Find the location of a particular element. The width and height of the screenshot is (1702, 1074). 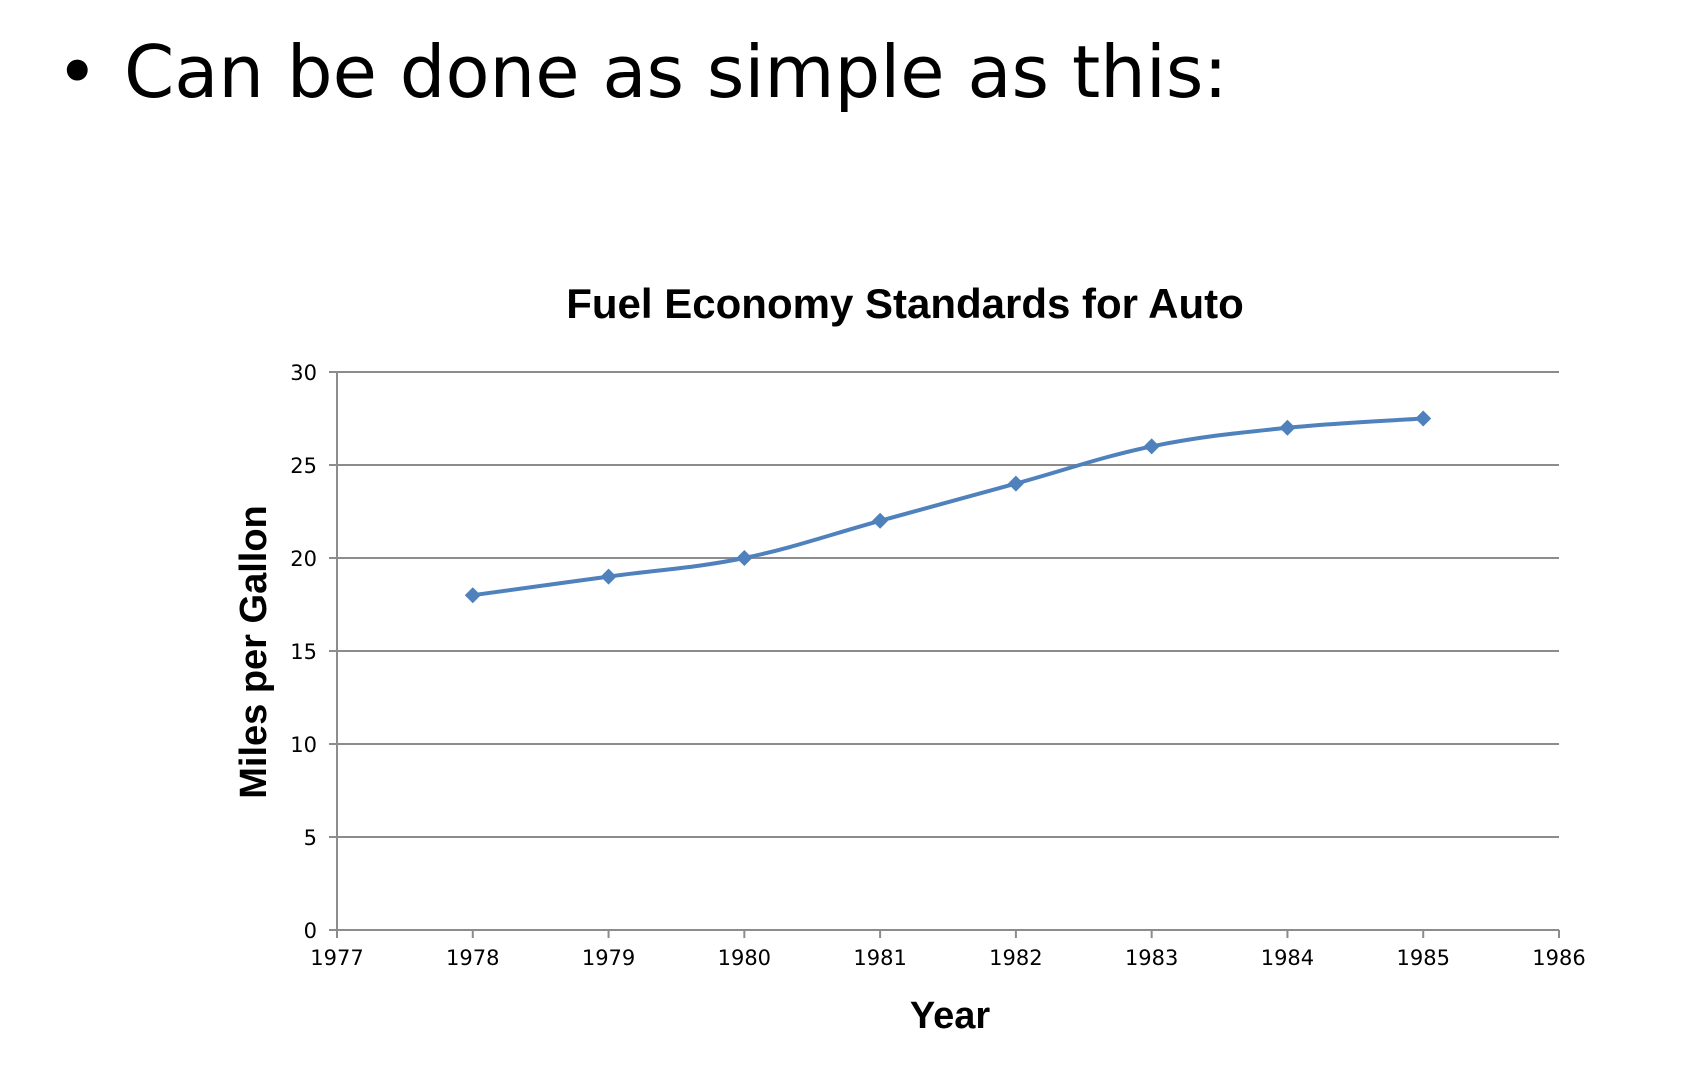

data-point-1979 is located at coordinates (608, 576).